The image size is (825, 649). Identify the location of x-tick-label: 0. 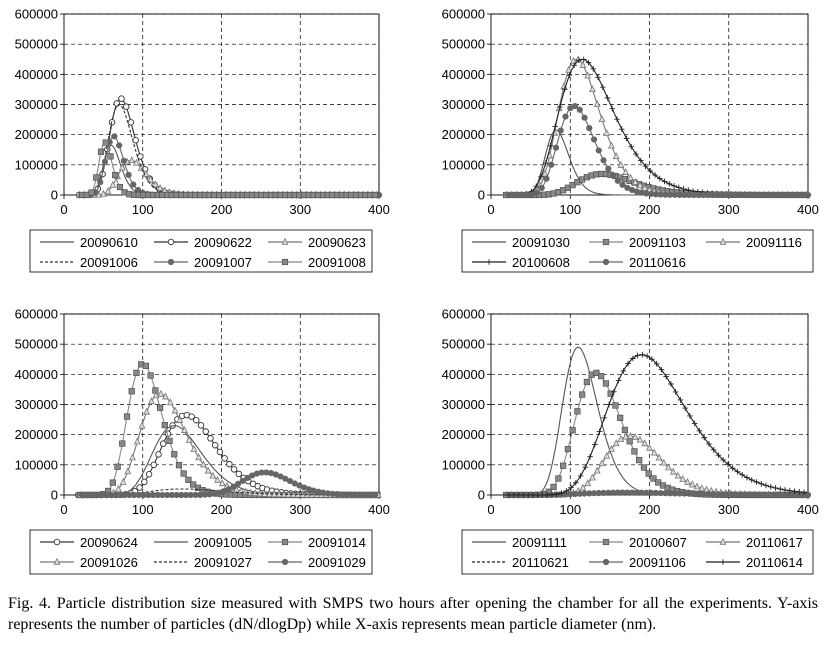
(490, 509).